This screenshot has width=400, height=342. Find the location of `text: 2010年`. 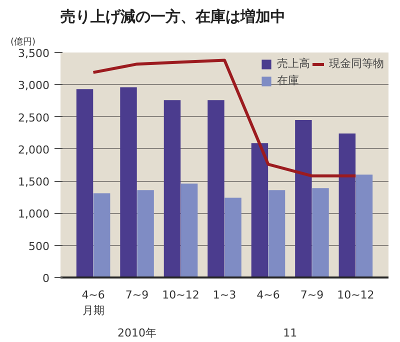

text: 2010年 is located at coordinates (137, 333).